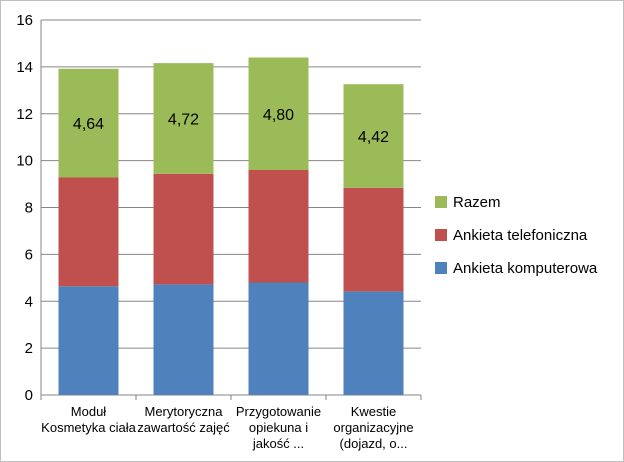 This screenshot has height=462, width=624. I want to click on category-label-line: opiekuna i, so click(278, 427).